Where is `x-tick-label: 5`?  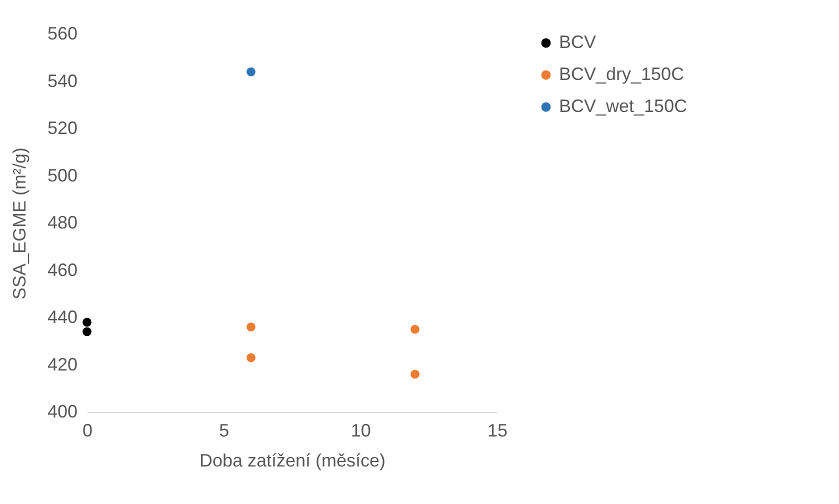
x-tick-label: 5 is located at coordinates (224, 430).